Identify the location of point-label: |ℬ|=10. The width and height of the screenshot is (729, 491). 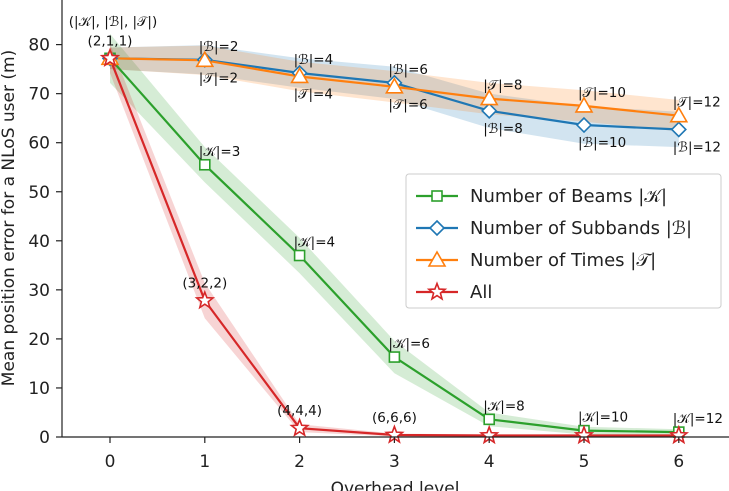
(602, 143).